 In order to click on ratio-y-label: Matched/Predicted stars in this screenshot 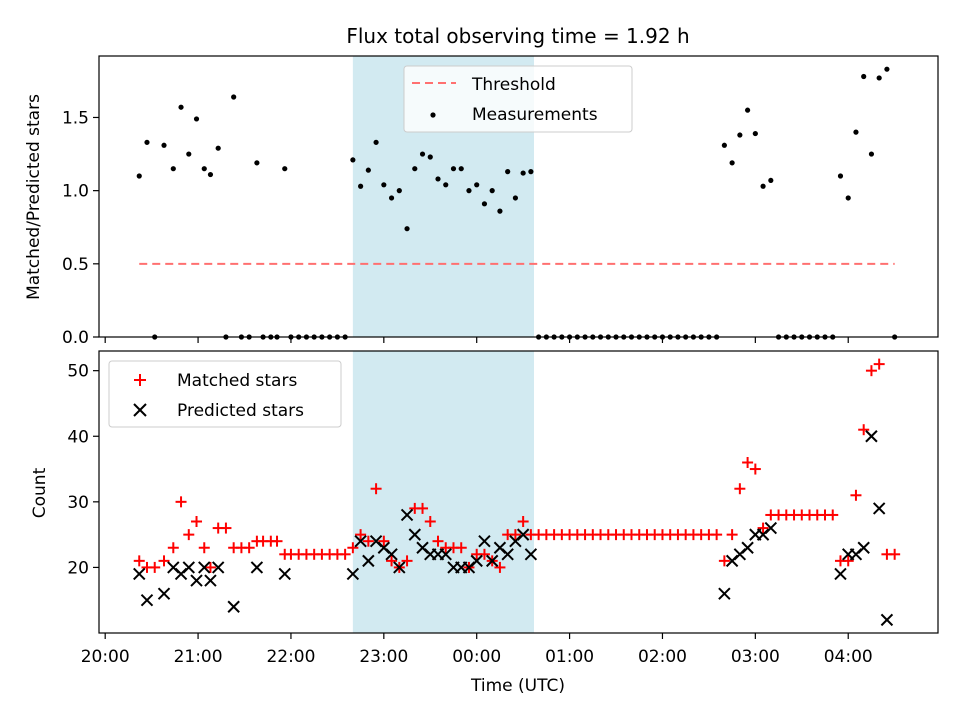, I will do `click(34, 197)`.